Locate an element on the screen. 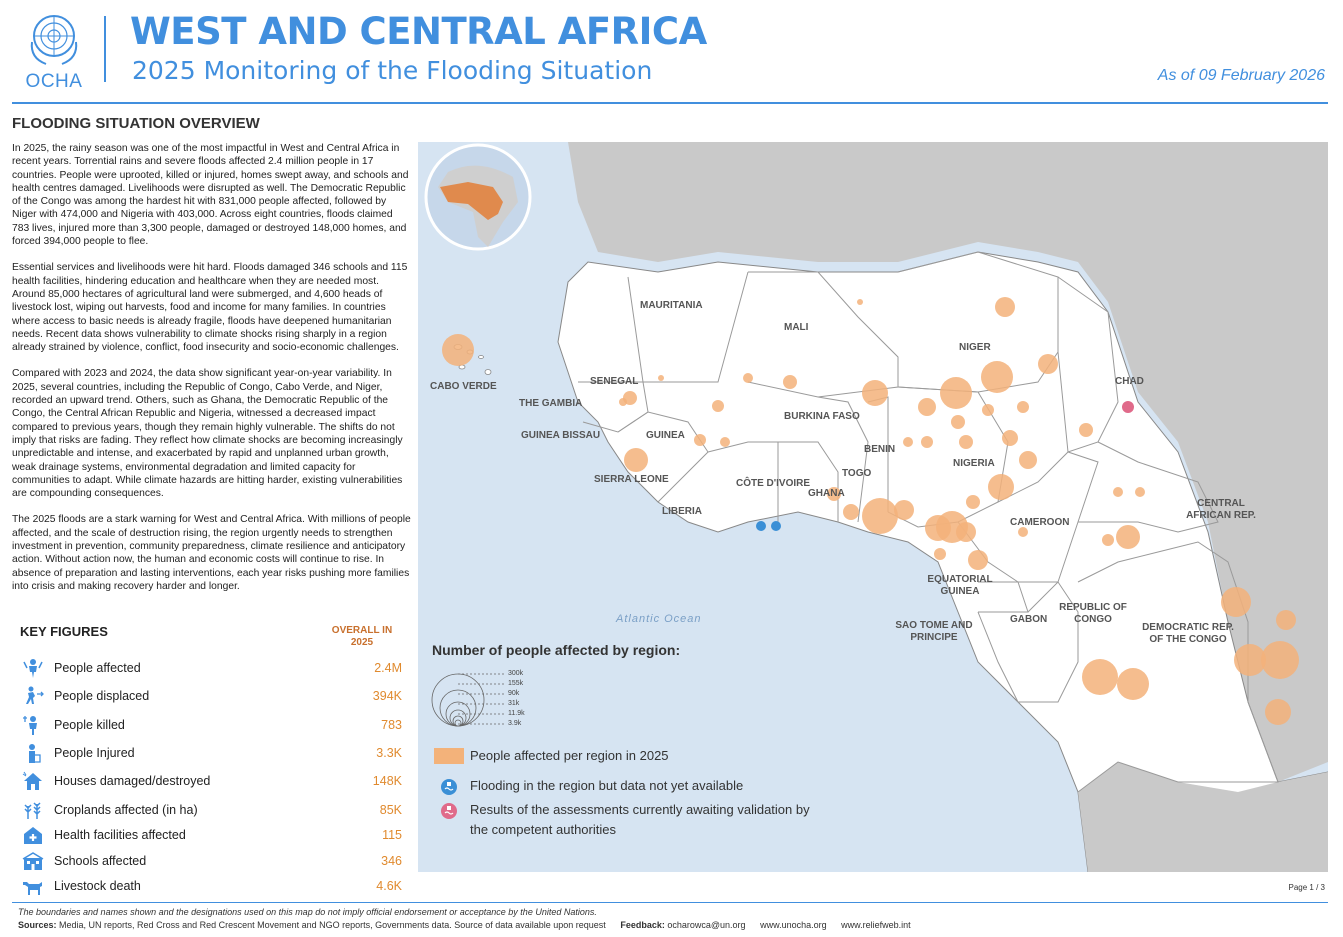 The image size is (1343, 937). feedback-email-link: ocharowca@un.org is located at coordinates (706, 925).